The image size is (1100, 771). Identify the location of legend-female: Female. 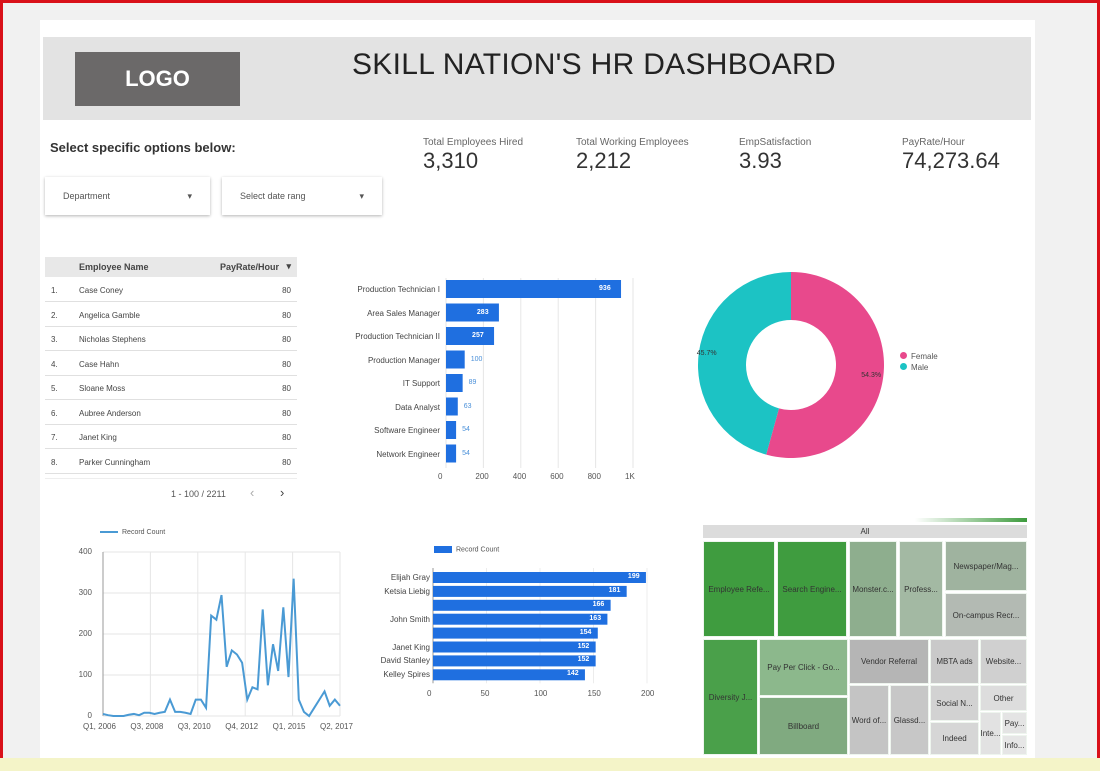
(919, 356).